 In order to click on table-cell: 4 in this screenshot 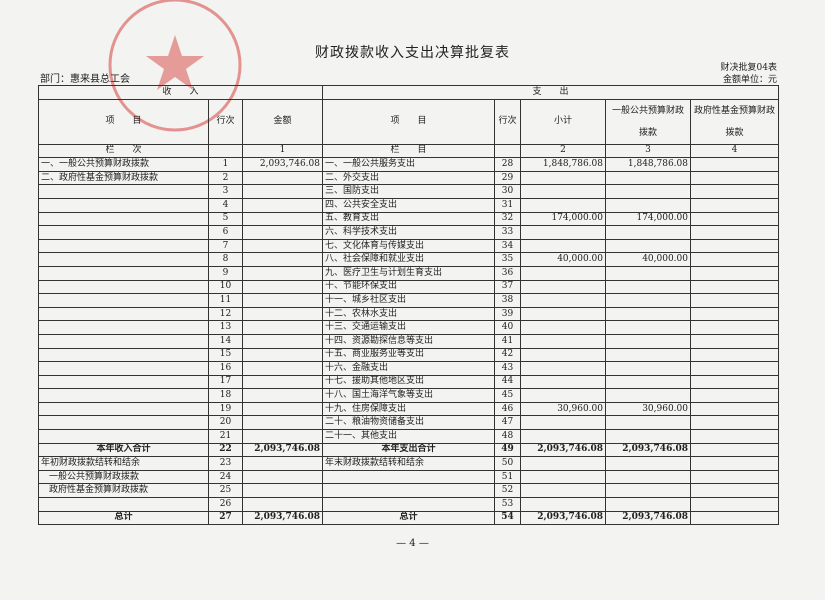, I will do `click(734, 151)`.